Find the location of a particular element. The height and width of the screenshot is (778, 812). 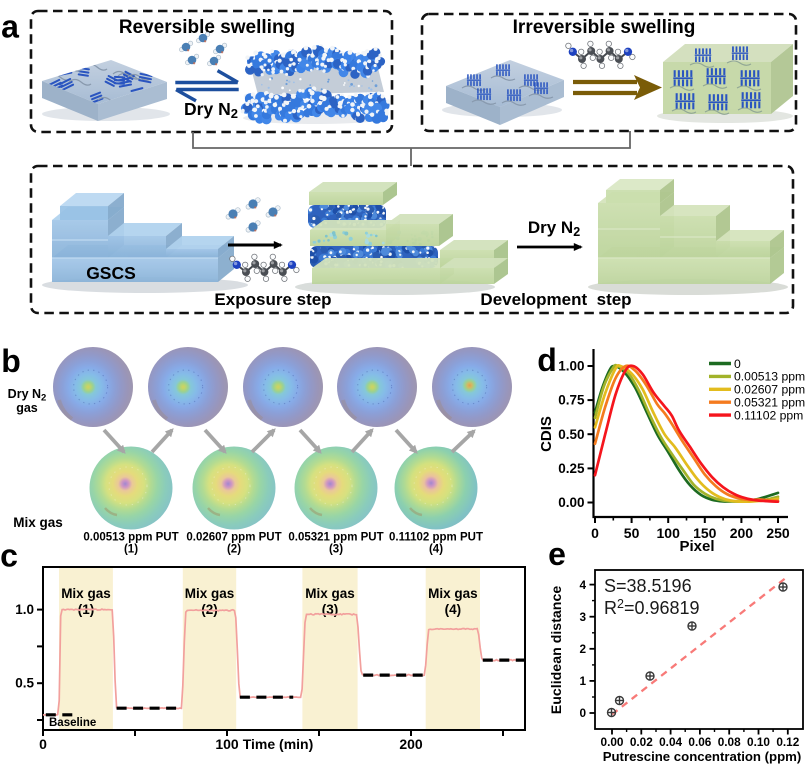

svg-text: Time (min) is located at coordinates (278, 744).